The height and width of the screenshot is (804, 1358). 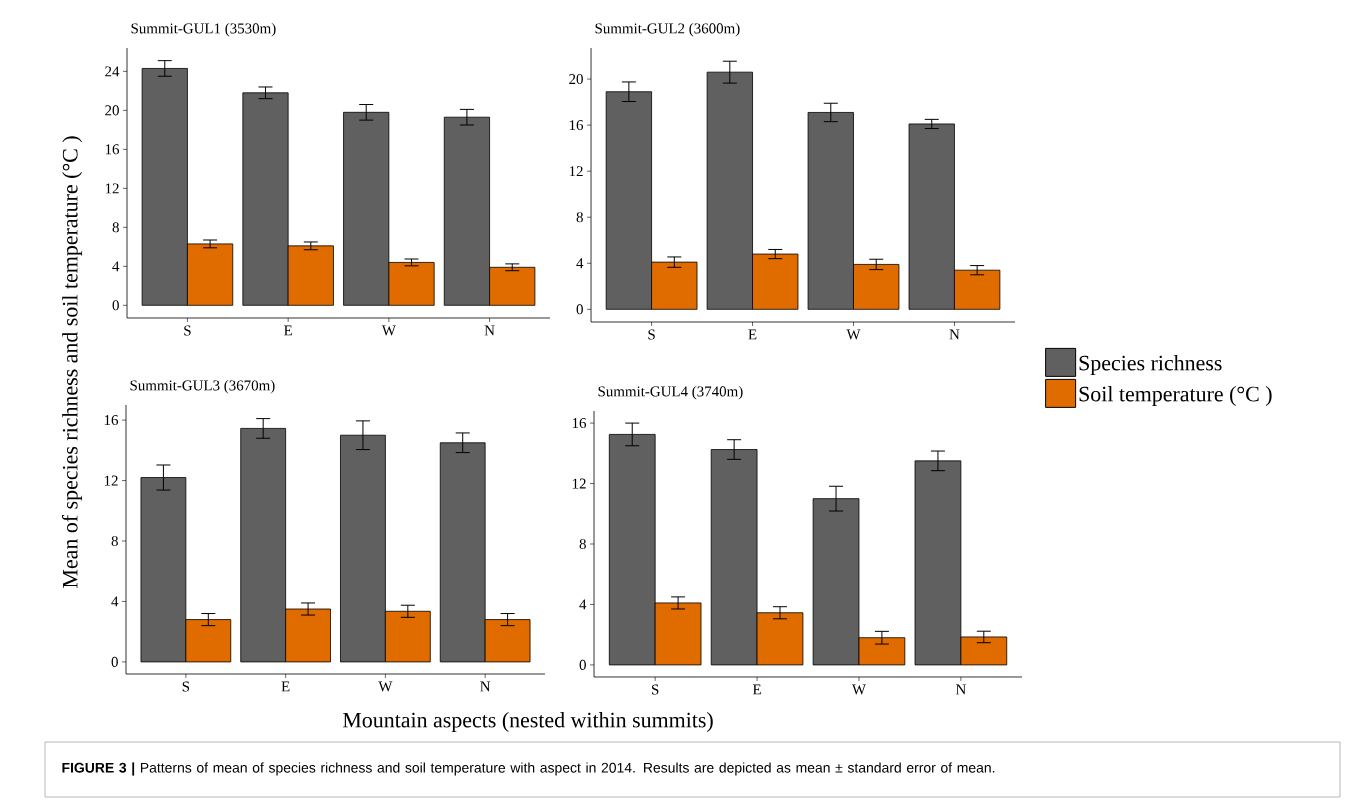 I want to click on y-tick-label: 24, so click(x=112, y=71).